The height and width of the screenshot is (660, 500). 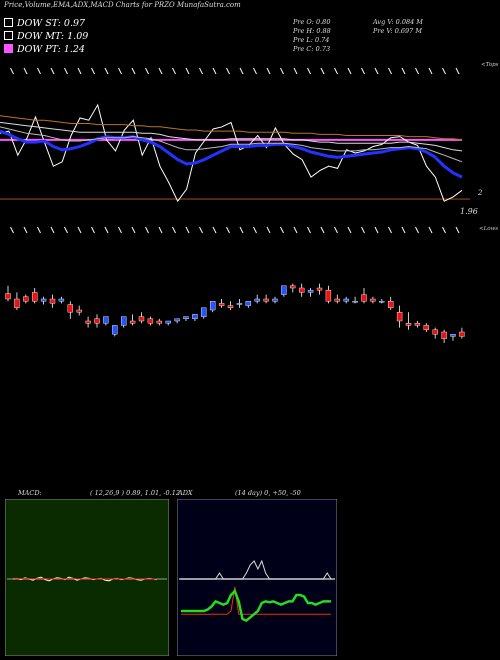 What do you see at coordinates (185, 493) in the screenshot?
I see `adx-title: ADX` at bounding box center [185, 493].